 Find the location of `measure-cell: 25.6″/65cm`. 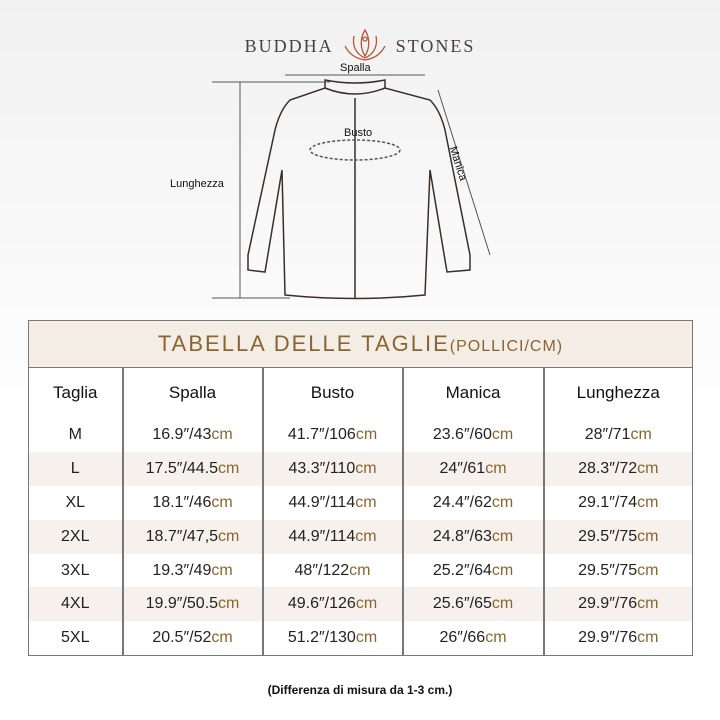

measure-cell: 25.6″/65cm is located at coordinates (472, 604).